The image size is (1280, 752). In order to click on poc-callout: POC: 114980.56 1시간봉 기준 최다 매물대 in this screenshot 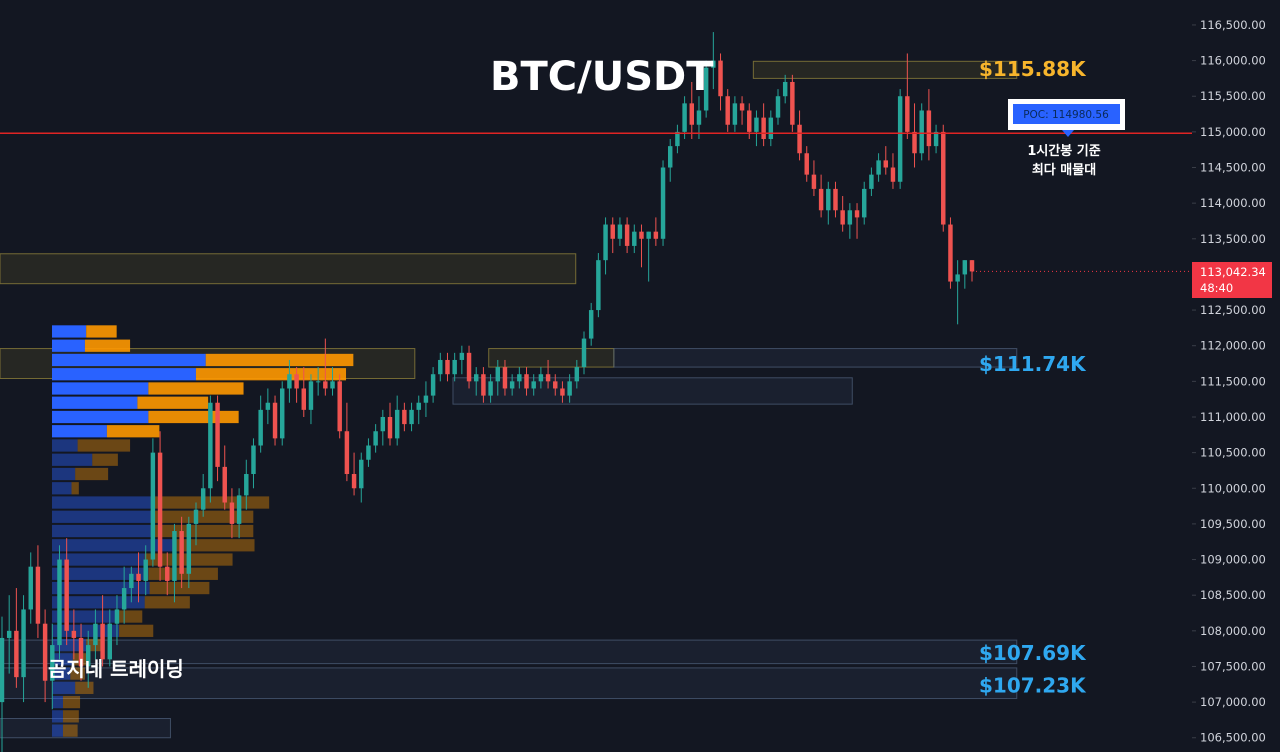, I will do `click(1066, 138)`.